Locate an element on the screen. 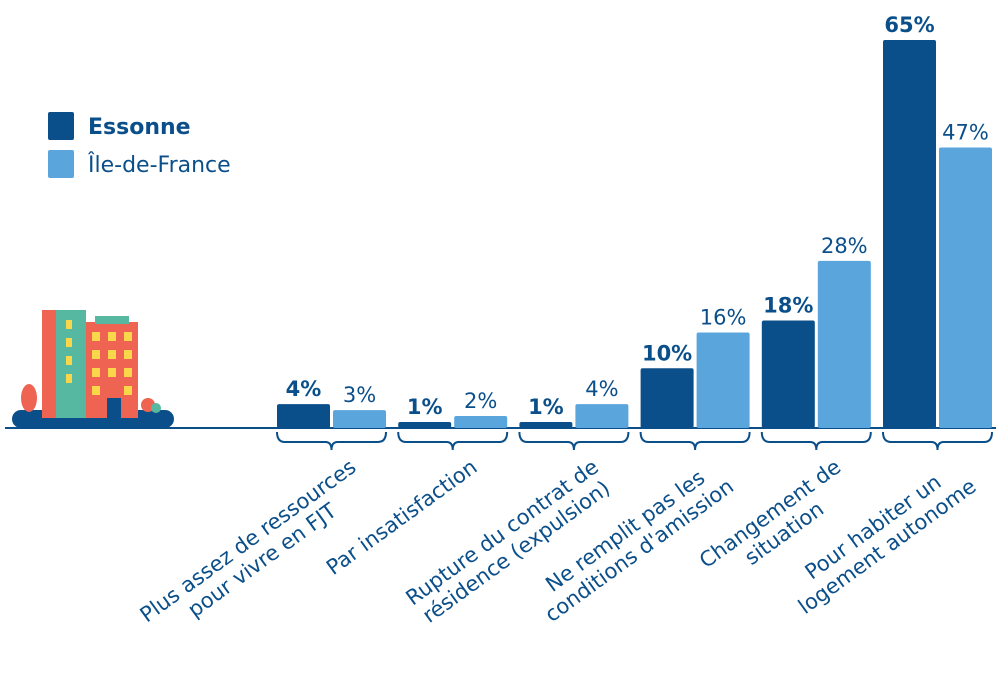 The height and width of the screenshot is (678, 996). value-label: 16% is located at coordinates (723, 317).